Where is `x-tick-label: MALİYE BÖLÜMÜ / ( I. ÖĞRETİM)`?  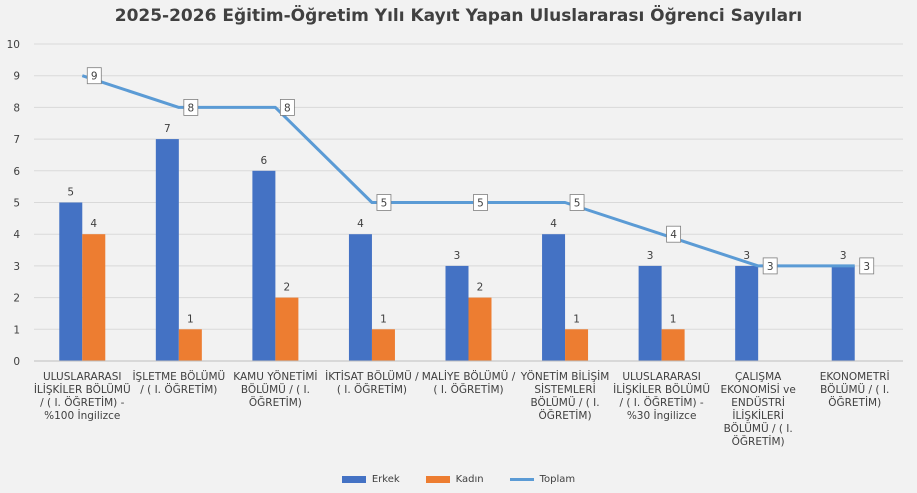
x-tick-label: MALİYE BÖLÜMÜ / ( I. ÖĞRETİM) is located at coordinates (468, 383).